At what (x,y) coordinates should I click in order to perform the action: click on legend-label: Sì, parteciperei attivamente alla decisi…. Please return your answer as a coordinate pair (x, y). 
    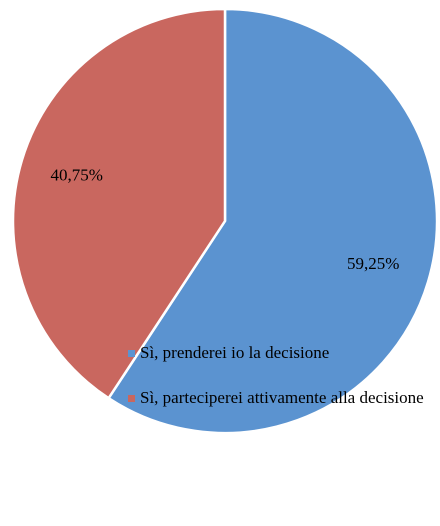
    Looking at the image, I should click on (282, 397).